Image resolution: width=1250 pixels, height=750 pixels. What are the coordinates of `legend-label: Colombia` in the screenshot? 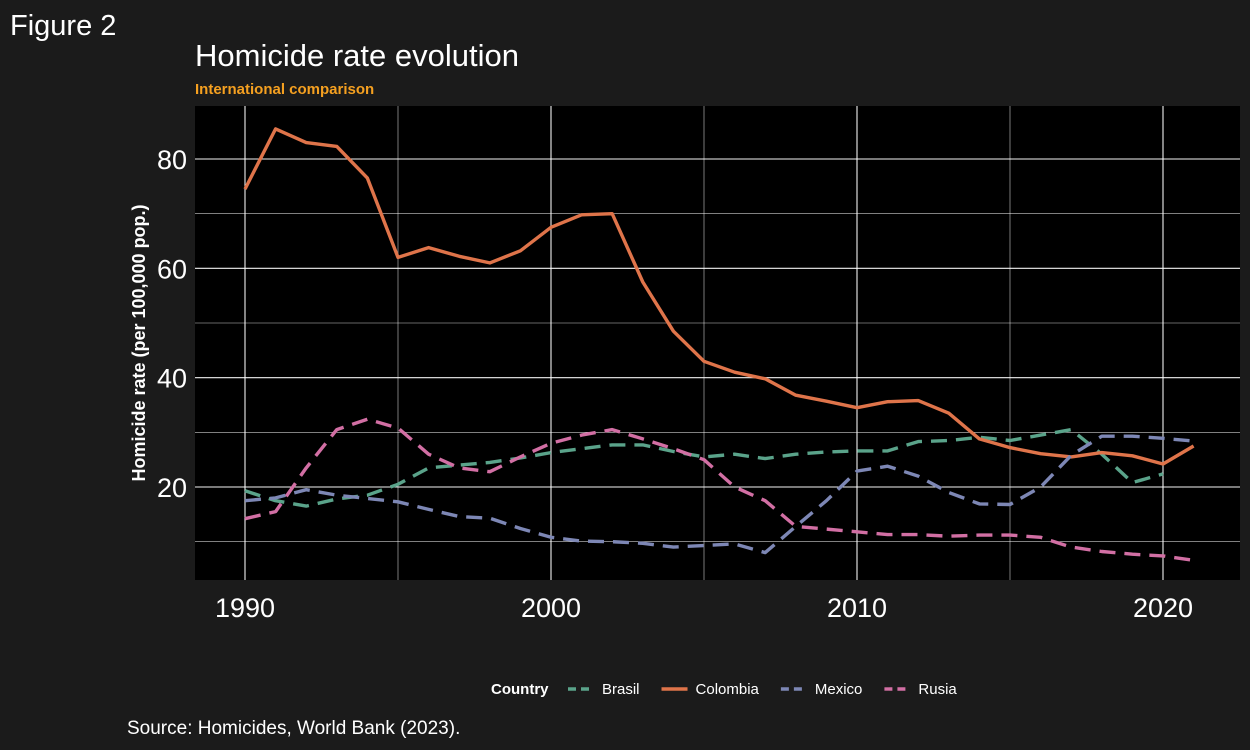 It's located at (728, 689).